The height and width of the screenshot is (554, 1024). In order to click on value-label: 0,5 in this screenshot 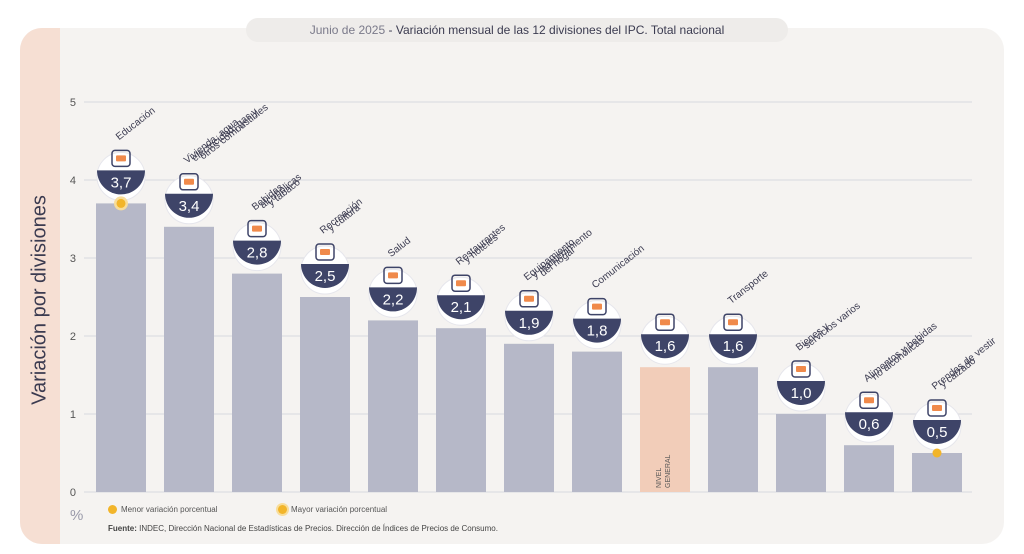, I will do `click(937, 432)`.